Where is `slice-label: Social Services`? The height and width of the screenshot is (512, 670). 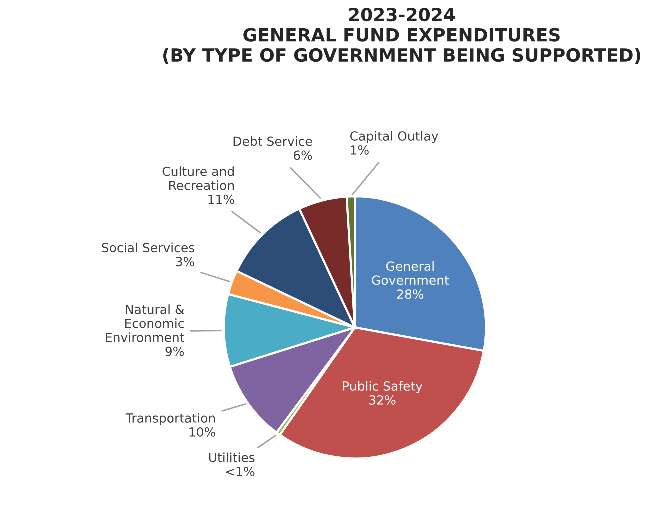
slice-label: Social Services is located at coordinates (148, 247).